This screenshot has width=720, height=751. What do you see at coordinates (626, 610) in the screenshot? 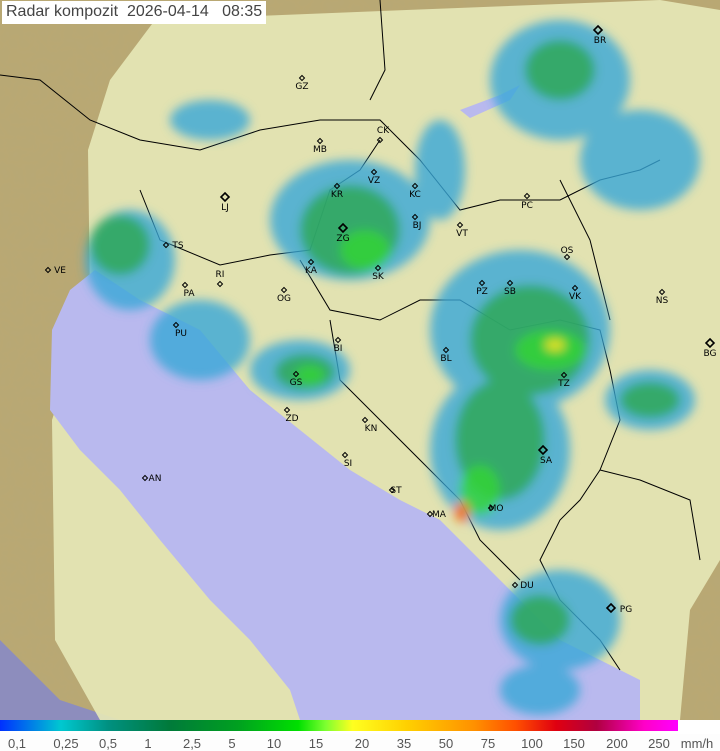
I see `city-label: PG` at bounding box center [626, 610].